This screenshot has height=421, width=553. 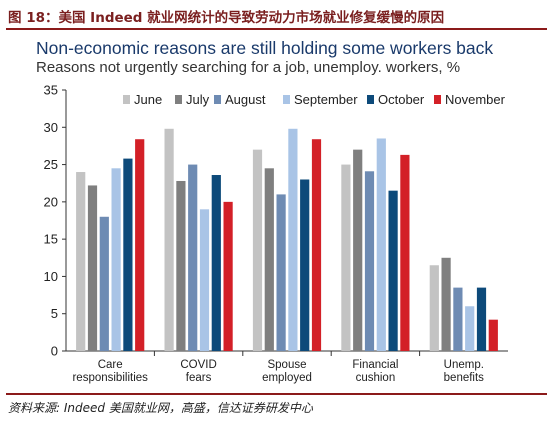 What do you see at coordinates (276, 29) in the screenshot?
I see `caption-rule` at bounding box center [276, 29].